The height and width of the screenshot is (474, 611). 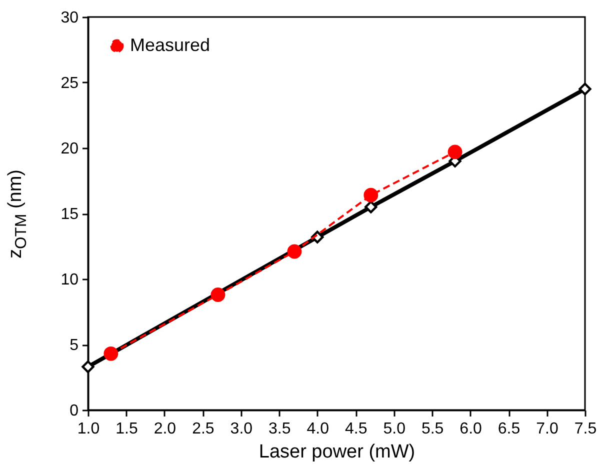 What do you see at coordinates (432, 429) in the screenshot?
I see `x-tick-label: 5.5` at bounding box center [432, 429].